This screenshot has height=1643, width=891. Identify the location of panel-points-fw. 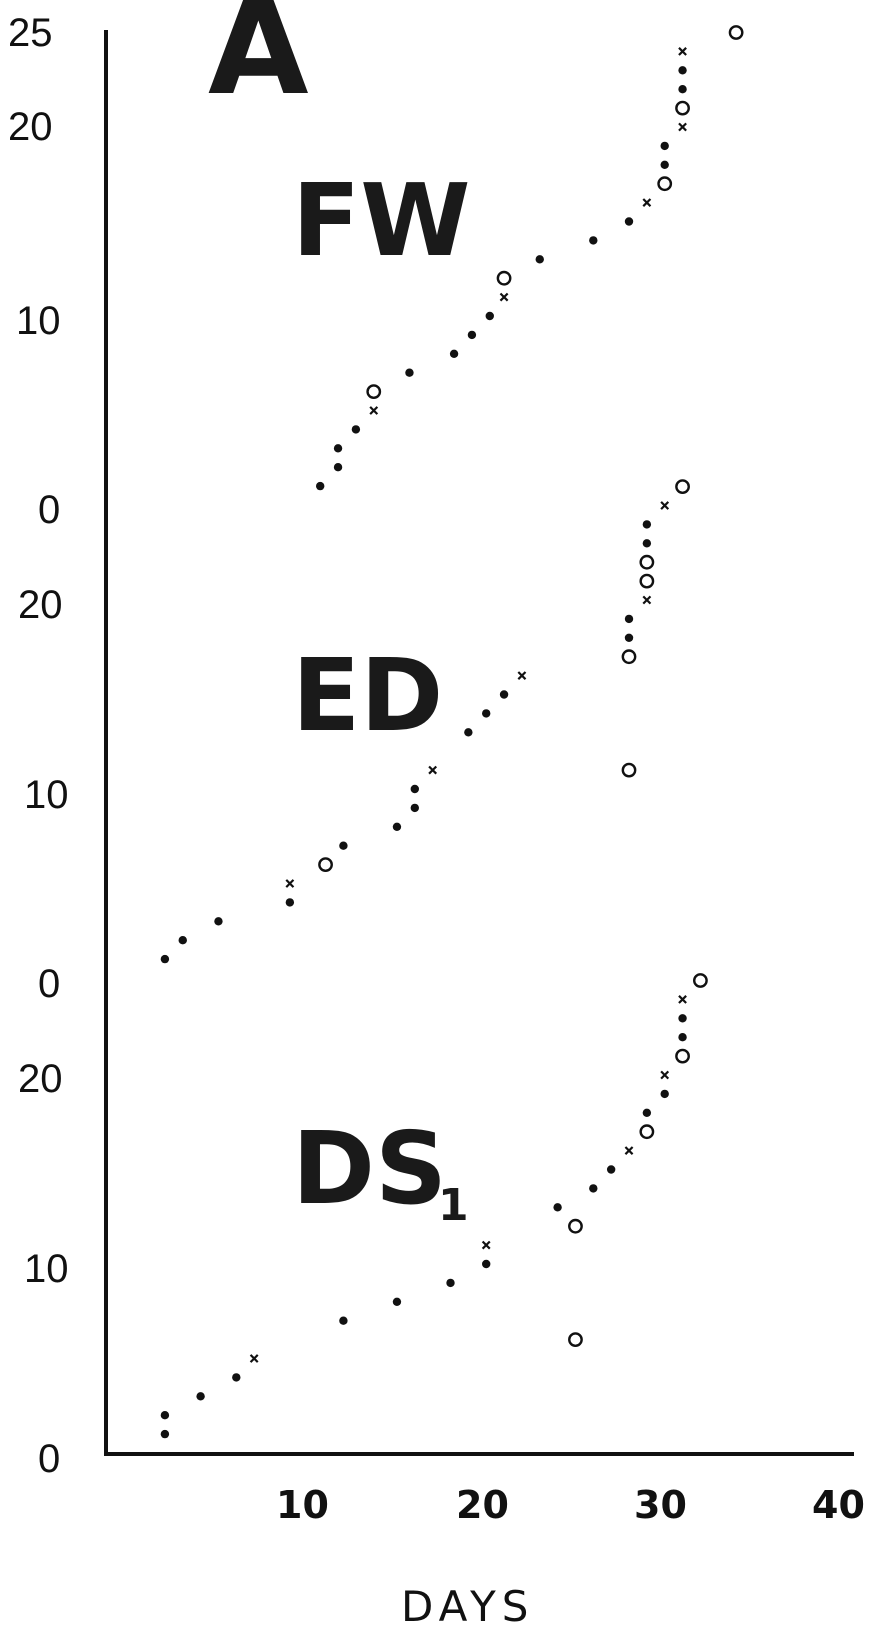
(530, 258).